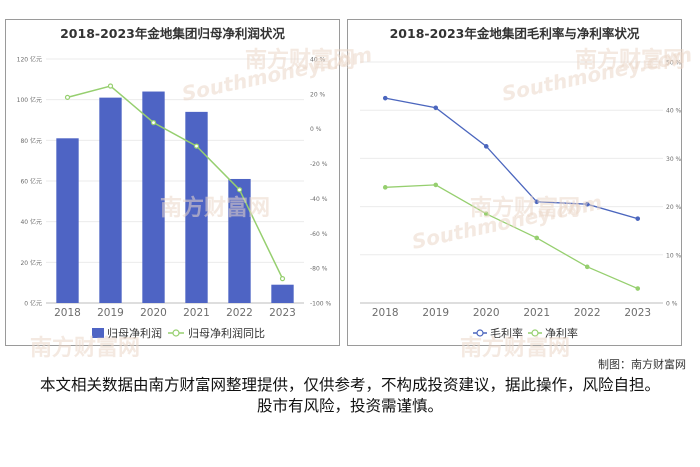  Describe the element at coordinates (514, 33) in the screenshot. I see `margin-chart-title: 2018-2023年金地集团毛利率与净利率状况` at that location.